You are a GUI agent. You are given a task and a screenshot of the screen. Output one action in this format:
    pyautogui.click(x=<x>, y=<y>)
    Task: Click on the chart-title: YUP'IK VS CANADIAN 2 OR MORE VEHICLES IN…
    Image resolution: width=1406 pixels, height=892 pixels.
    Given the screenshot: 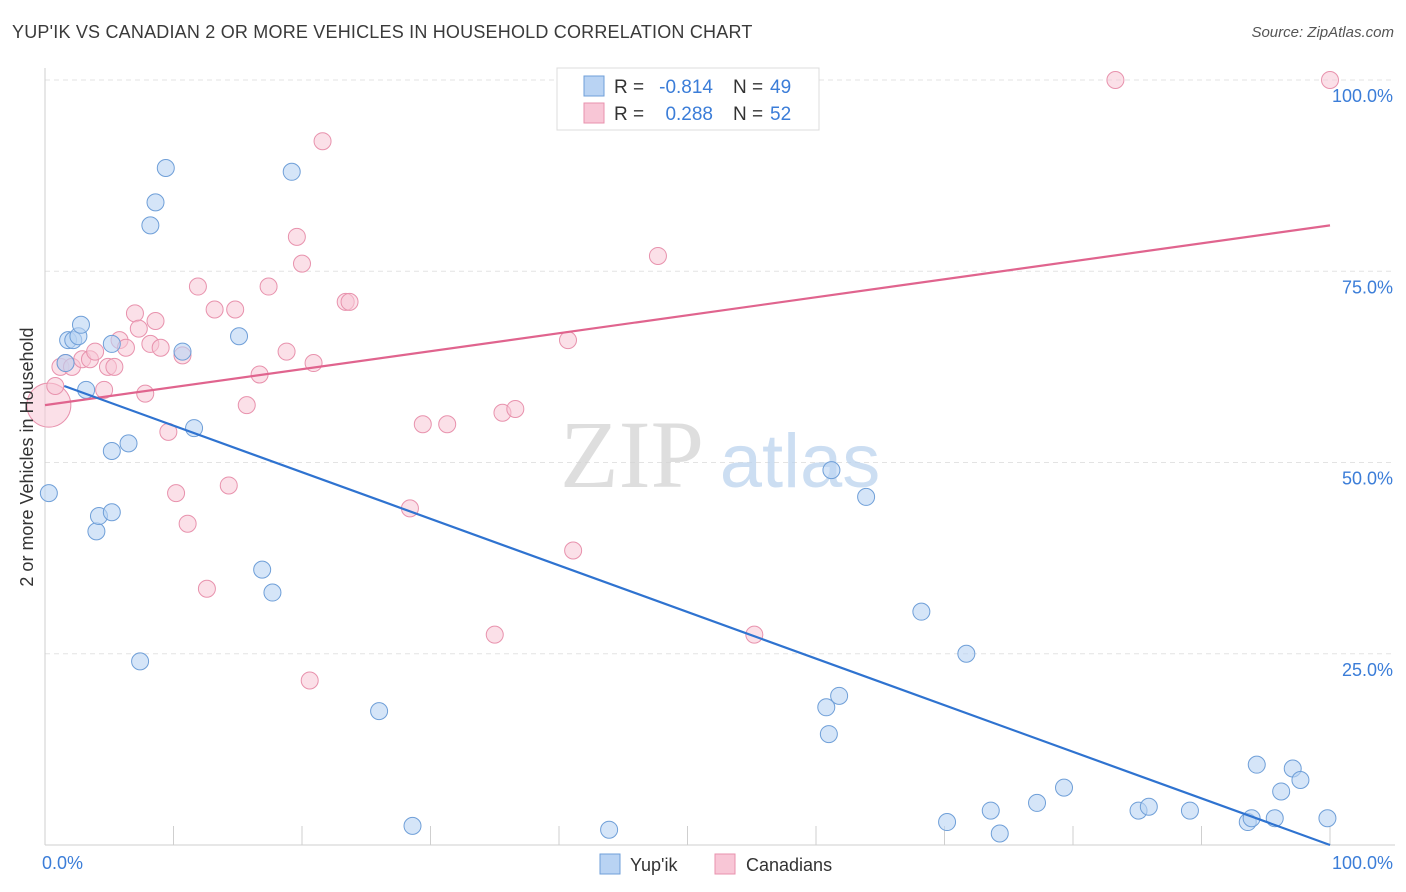 What is the action you would take?
    pyautogui.click(x=382, y=32)
    